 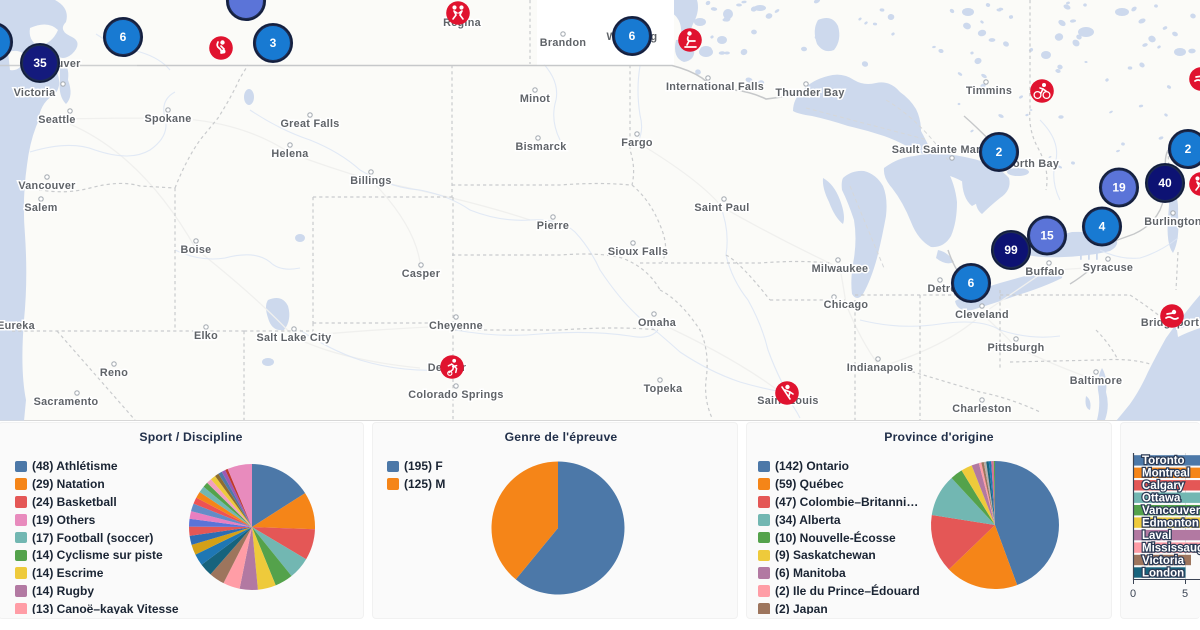 What do you see at coordinates (206, 336) in the screenshot?
I see `svg-text: Elko` at bounding box center [206, 336].